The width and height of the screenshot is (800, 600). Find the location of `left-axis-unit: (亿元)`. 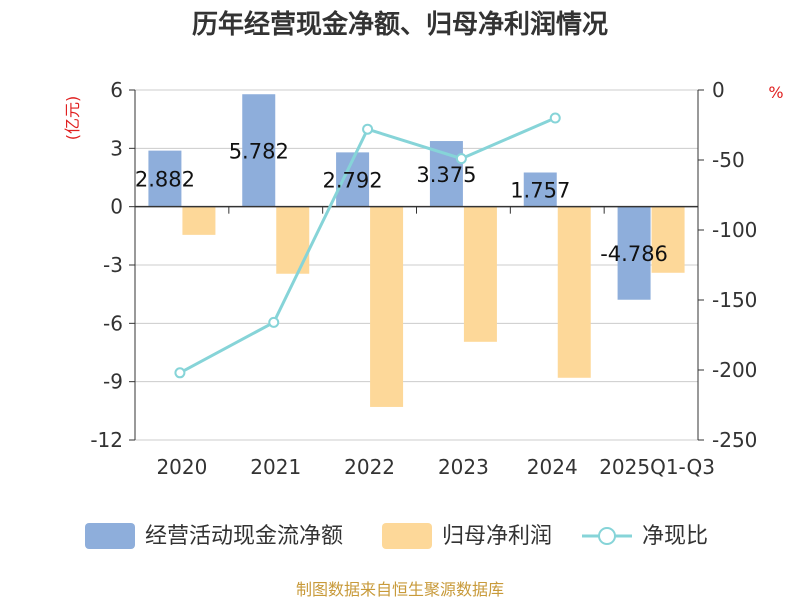

left-axis-unit: (亿元) is located at coordinates (72, 118).